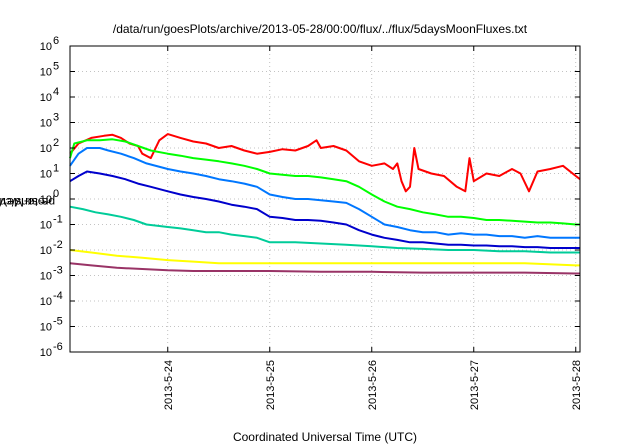 The height and width of the screenshot is (448, 640). What do you see at coordinates (56, 169) in the screenshot?
I see `y-tick-exponent: 1` at bounding box center [56, 169].